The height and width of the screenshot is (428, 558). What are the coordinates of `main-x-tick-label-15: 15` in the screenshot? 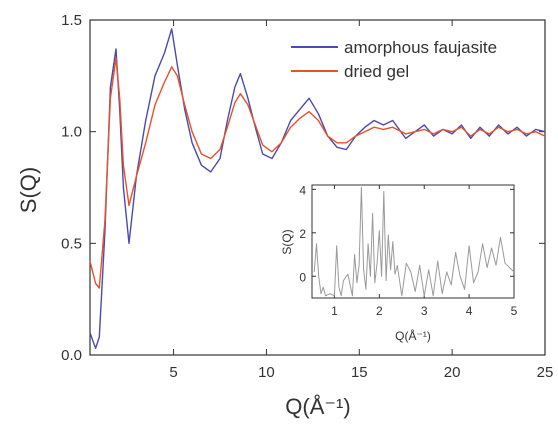 It's located at (359, 372).